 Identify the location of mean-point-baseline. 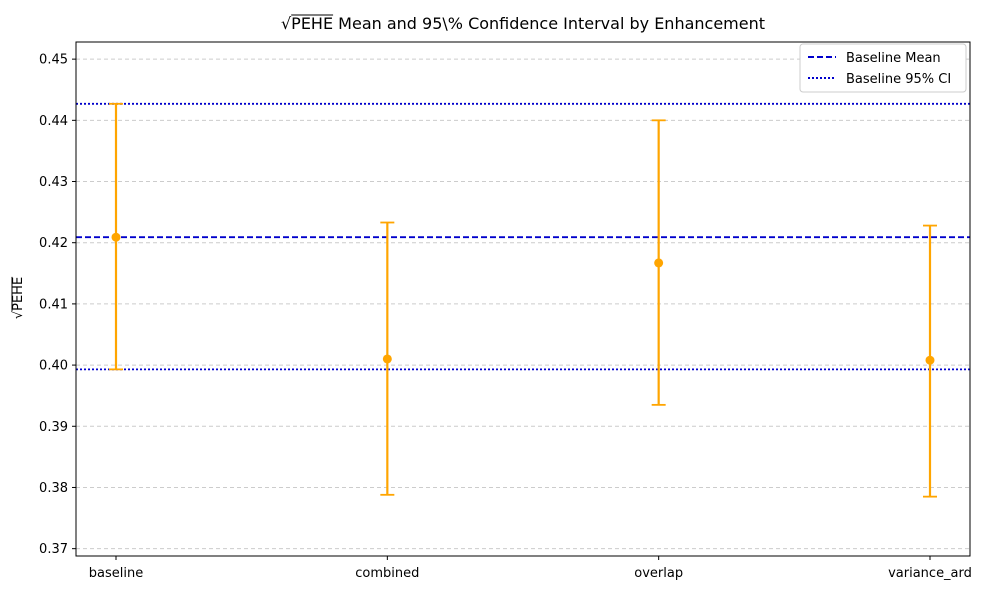
(116, 237).